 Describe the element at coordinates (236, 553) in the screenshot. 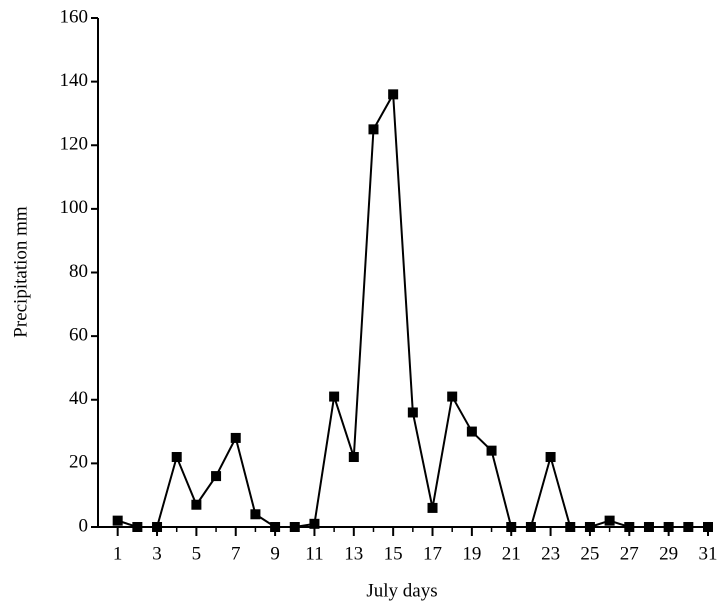

I see `x-tick-label: 7` at that location.